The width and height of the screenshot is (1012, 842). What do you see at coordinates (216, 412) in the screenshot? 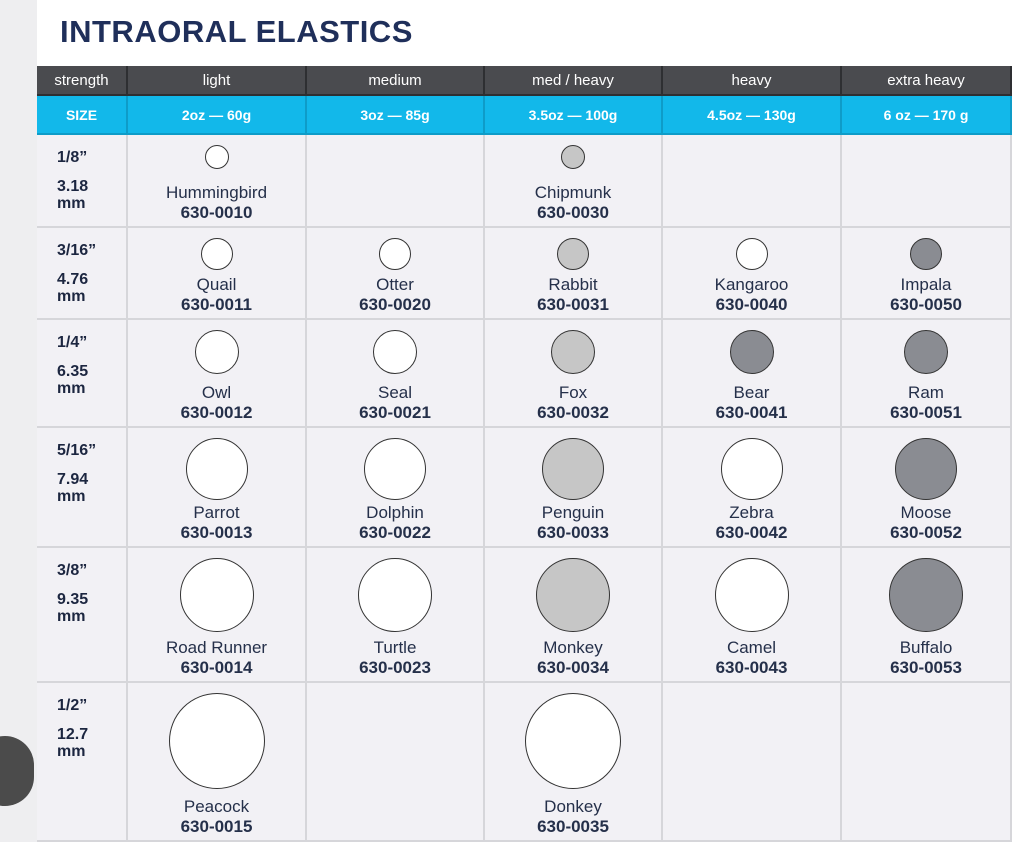
I see `elastic-code: 630-0012` at bounding box center [216, 412].